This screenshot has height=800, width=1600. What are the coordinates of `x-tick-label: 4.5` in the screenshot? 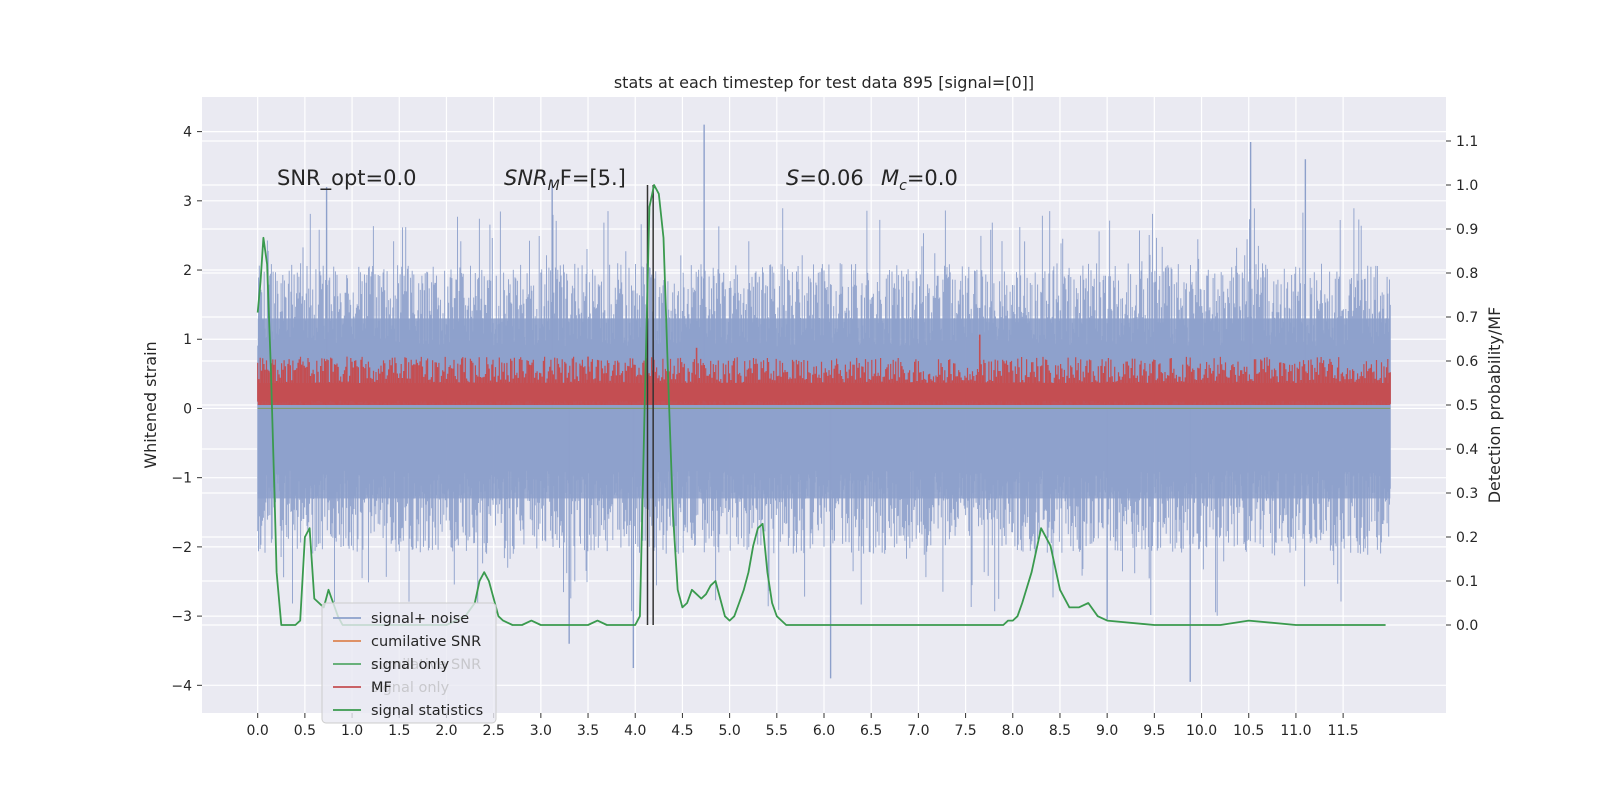 It's located at (682, 731).